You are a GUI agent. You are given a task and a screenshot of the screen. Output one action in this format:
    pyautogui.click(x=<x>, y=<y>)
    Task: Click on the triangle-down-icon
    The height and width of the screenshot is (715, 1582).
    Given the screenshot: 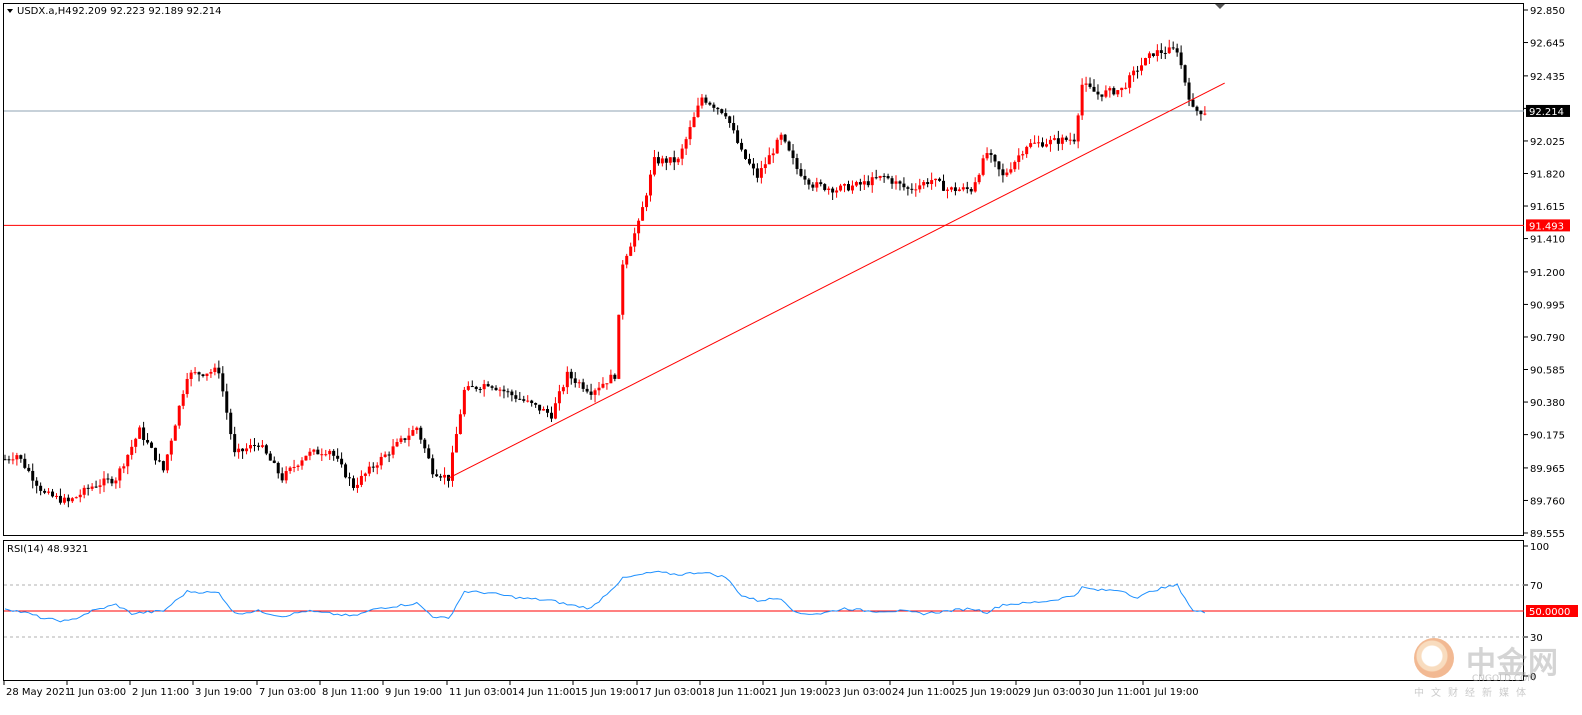 What is the action you would take?
    pyautogui.click(x=10, y=11)
    